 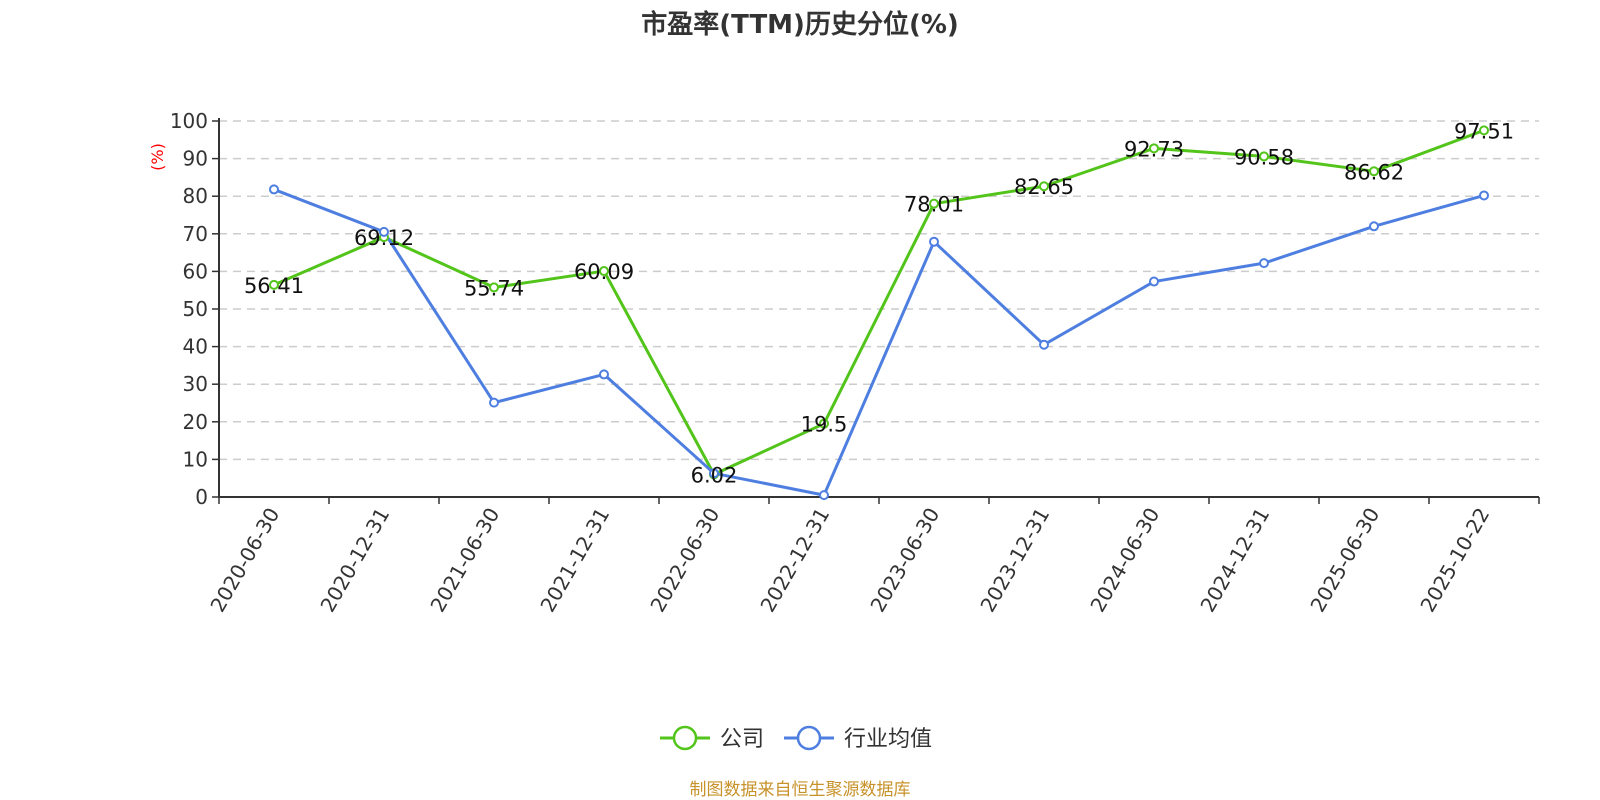 I want to click on data-label: 78.01, so click(x=934, y=205).